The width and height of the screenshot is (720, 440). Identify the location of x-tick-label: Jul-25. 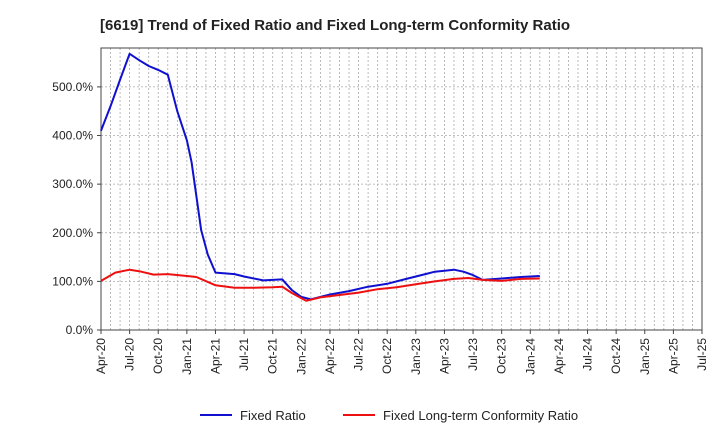
(702, 354).